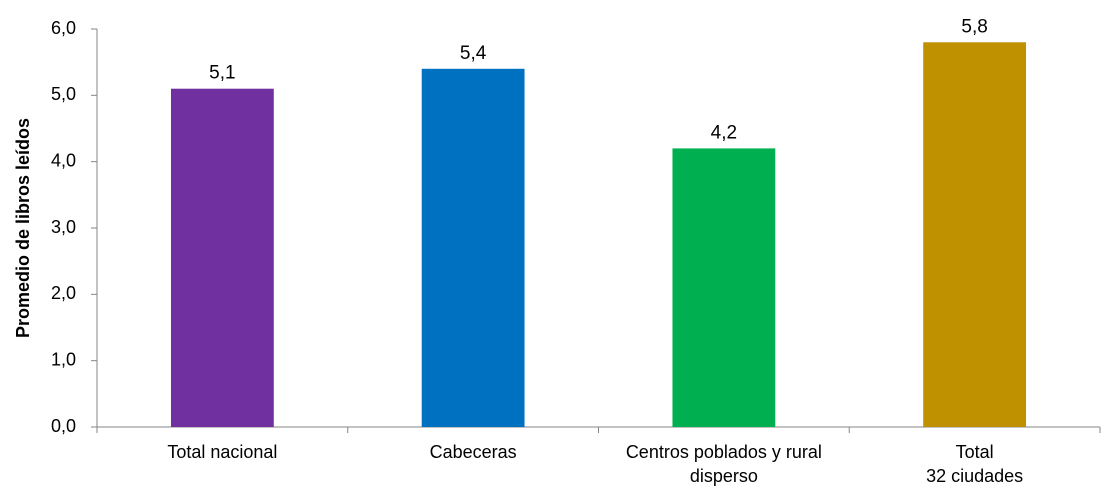  I want to click on y-axis-title: Promedio de libros leídos, so click(23, 228).